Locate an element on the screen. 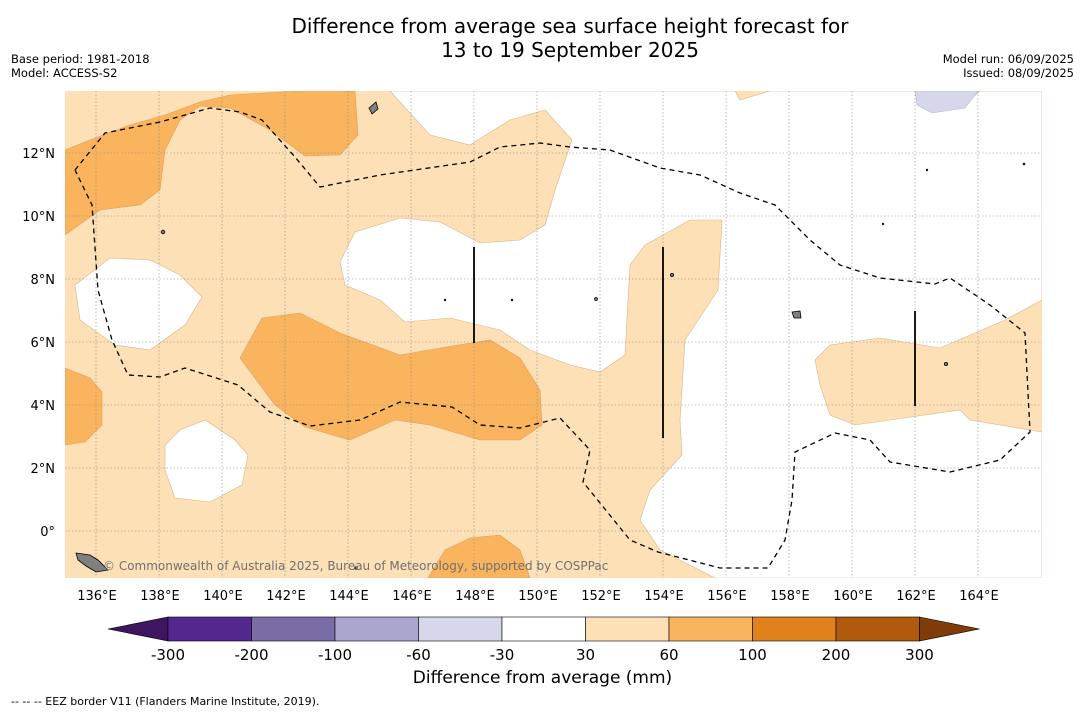 Image resolution: width=1085 pixels, height=713 pixels. colorbar-tick-label: 300 is located at coordinates (919, 655).